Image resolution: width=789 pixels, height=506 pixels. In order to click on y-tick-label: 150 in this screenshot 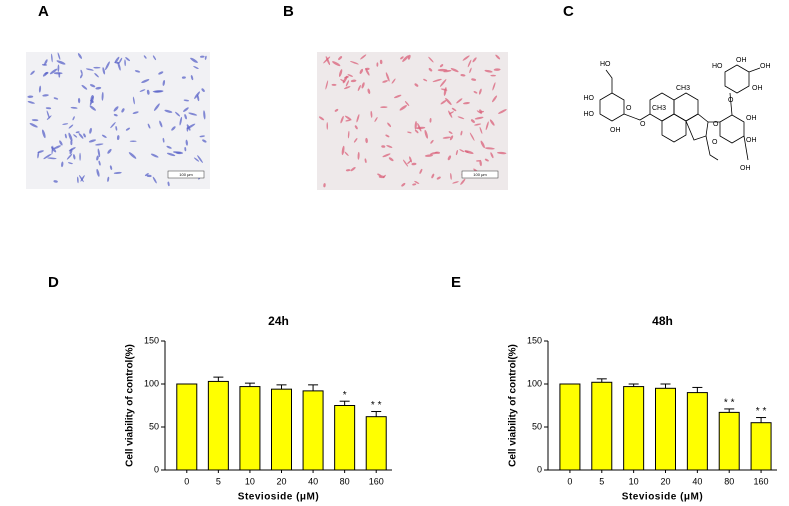, I will do `click(151, 340)`.